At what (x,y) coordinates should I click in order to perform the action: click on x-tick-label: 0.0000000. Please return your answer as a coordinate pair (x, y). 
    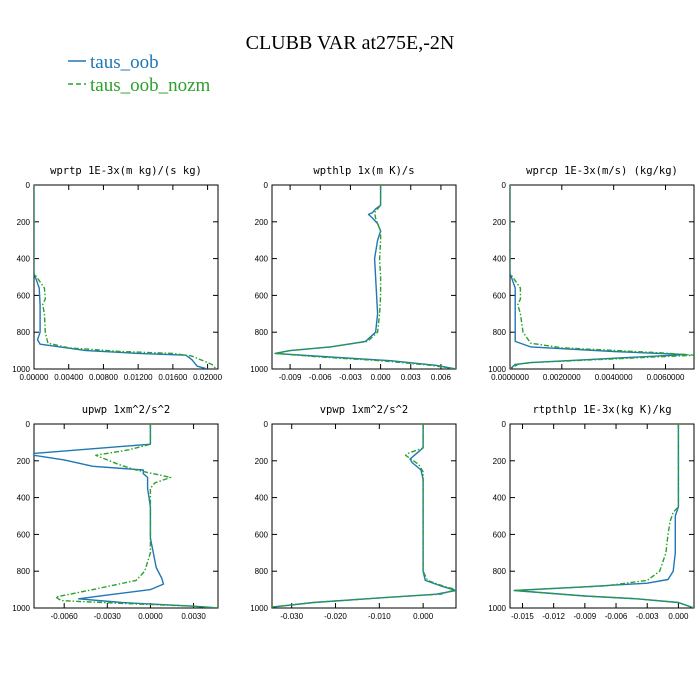
    Looking at the image, I should click on (510, 377).